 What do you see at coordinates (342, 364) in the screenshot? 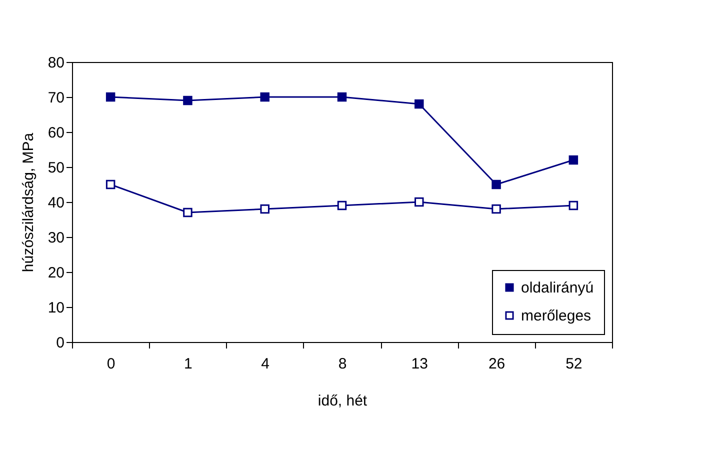
I see `x-tick-label: 8` at bounding box center [342, 364].